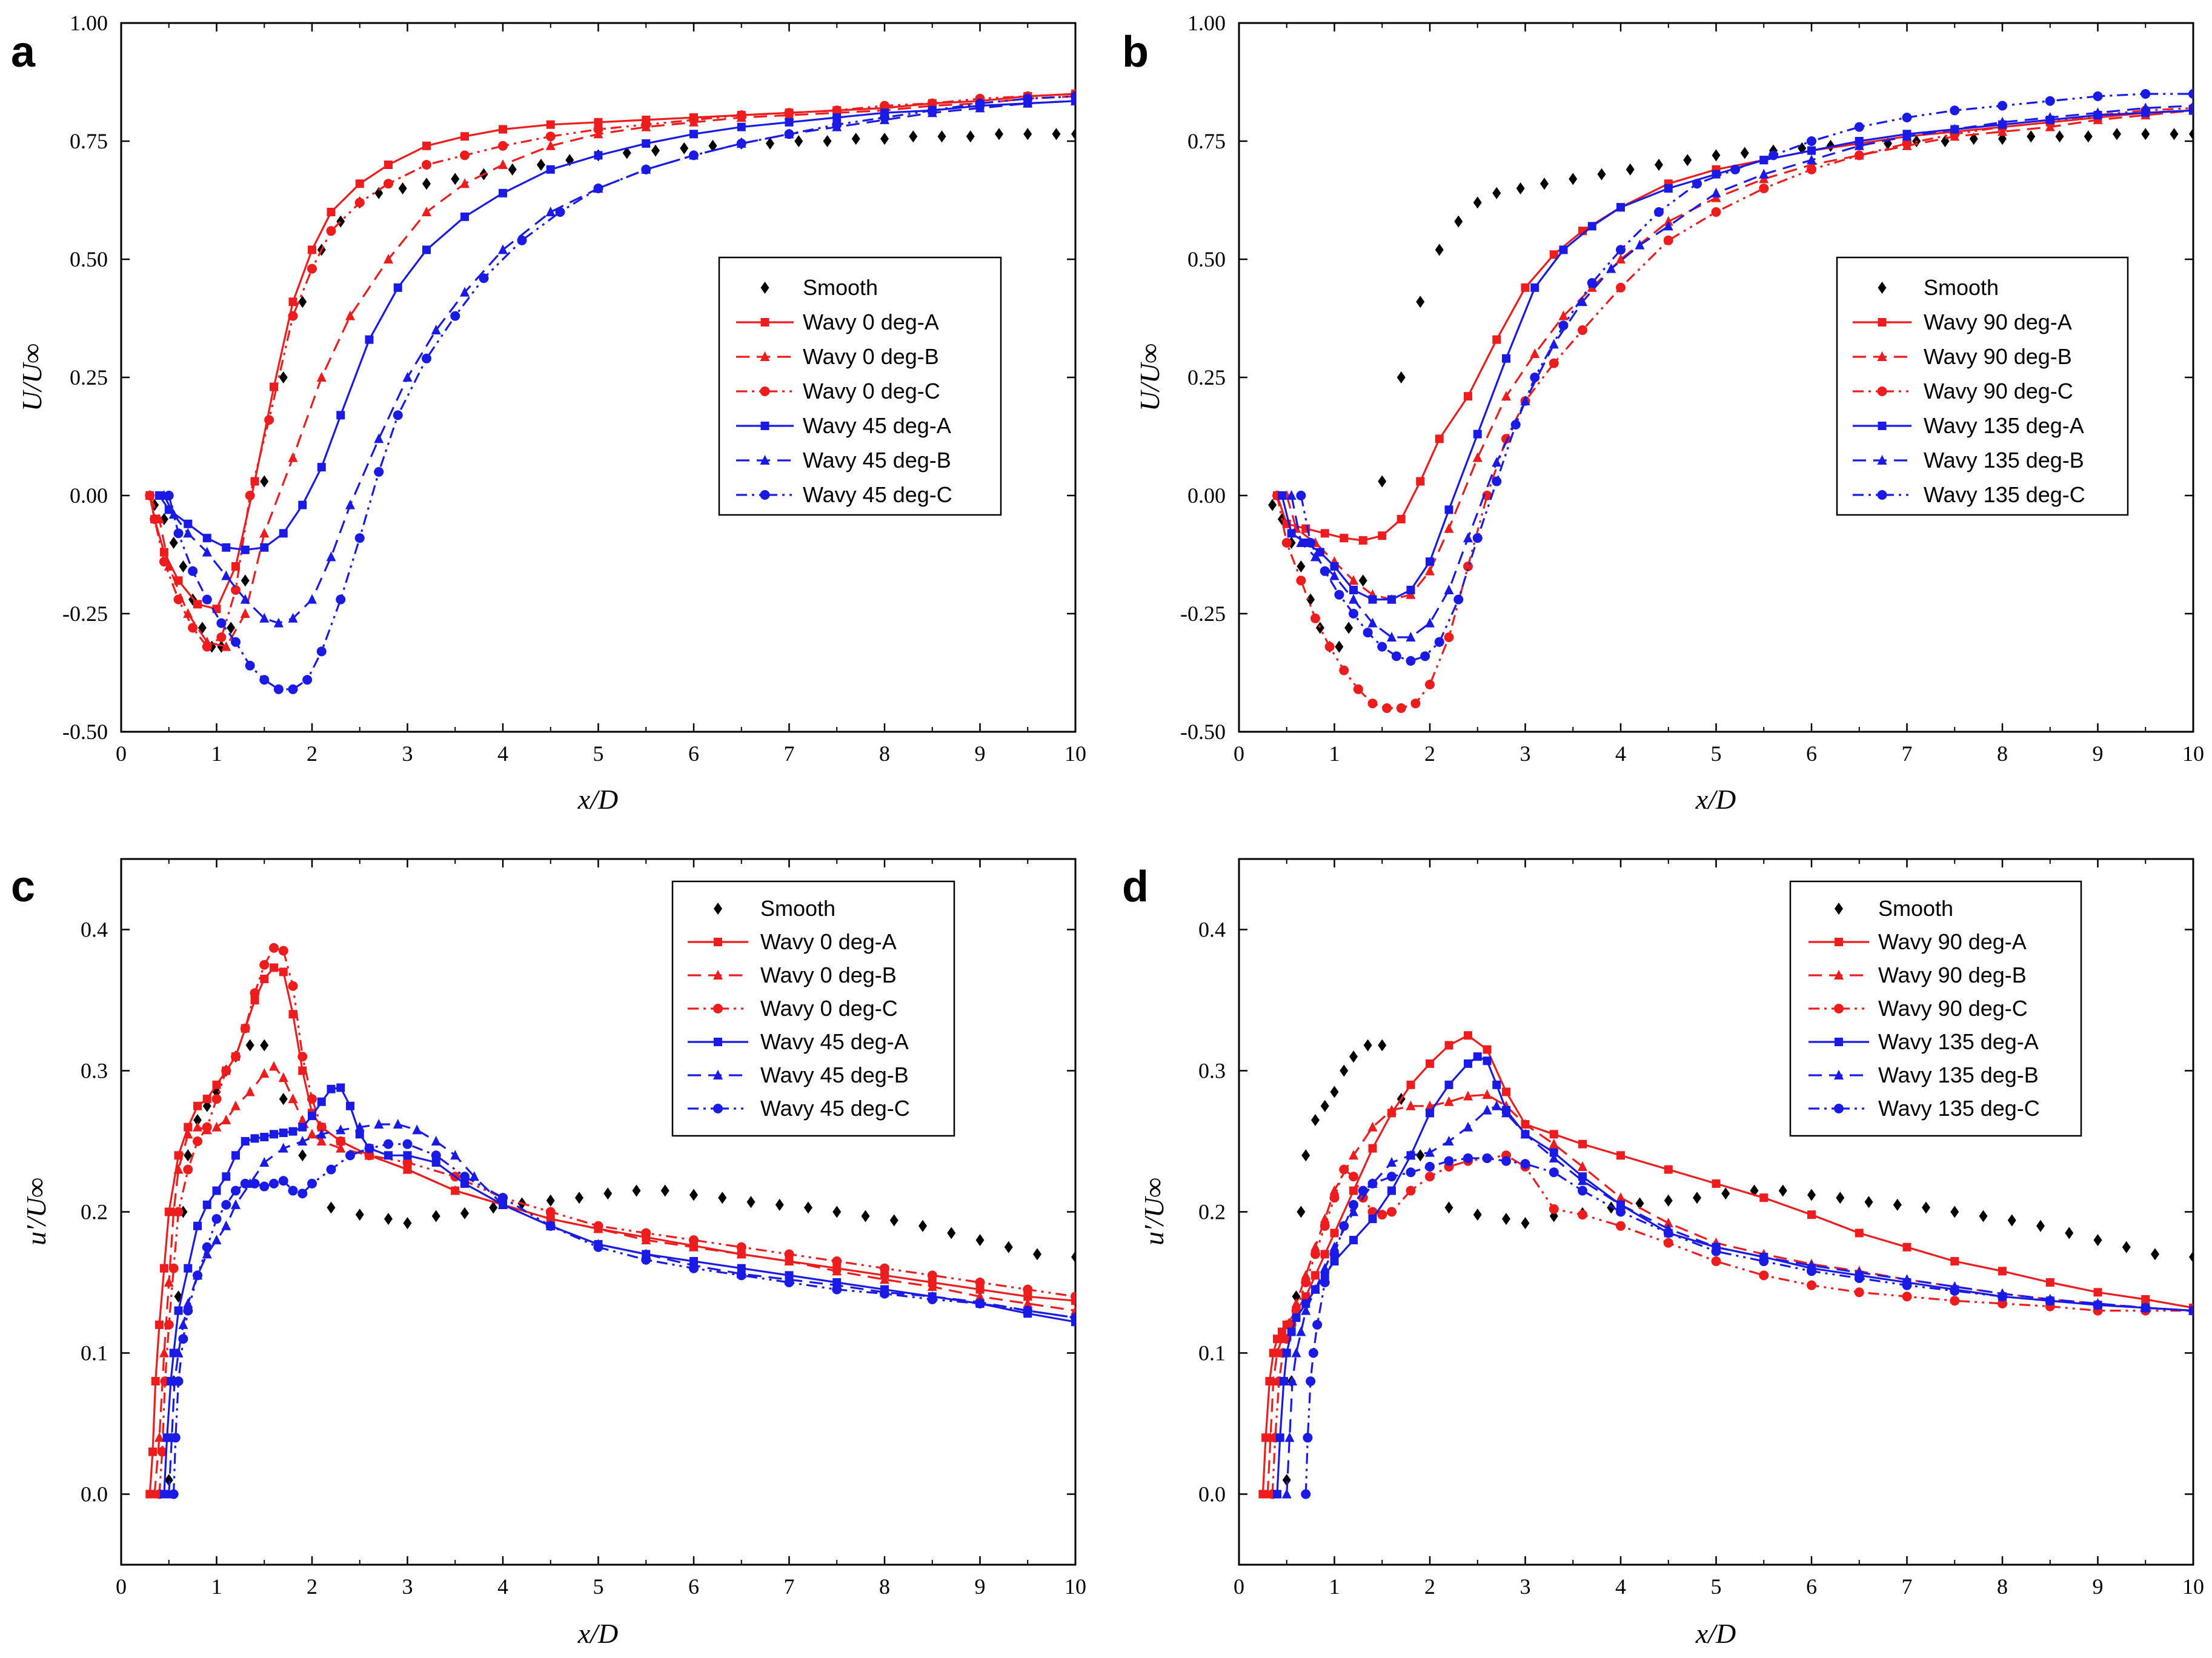  Describe the element at coordinates (1747, 1326) in the screenshot. I see `series-wavy-135-deg-c` at that location.